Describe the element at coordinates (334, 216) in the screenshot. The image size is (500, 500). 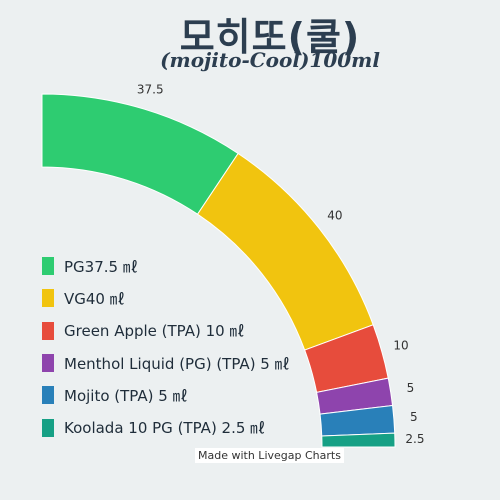
I see `slice-value-label-2: 40` at that location.